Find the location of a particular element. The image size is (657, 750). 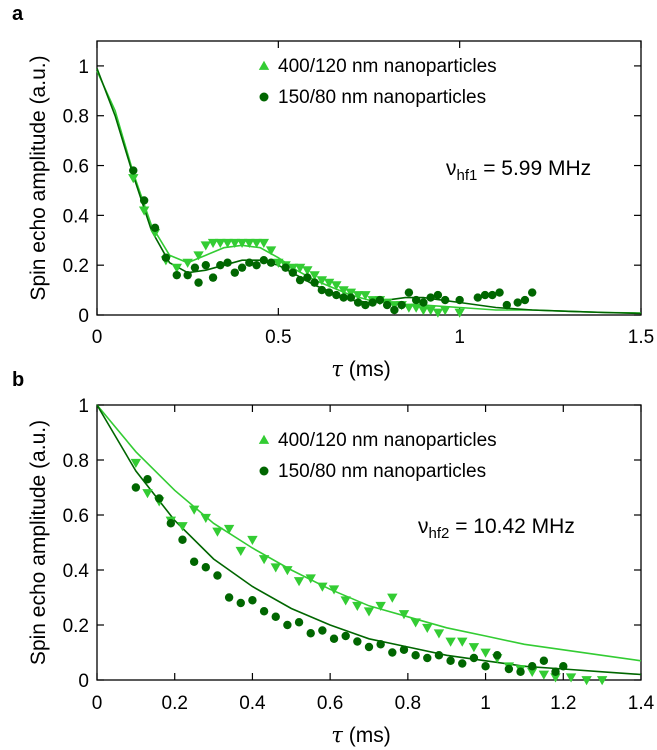

x-tick-label: 0 is located at coordinates (97, 337).